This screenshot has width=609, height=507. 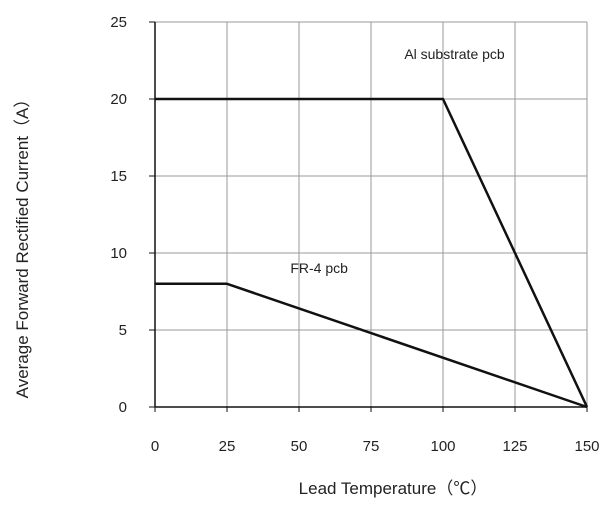 I want to click on x-tick-label: 50, so click(x=299, y=446).